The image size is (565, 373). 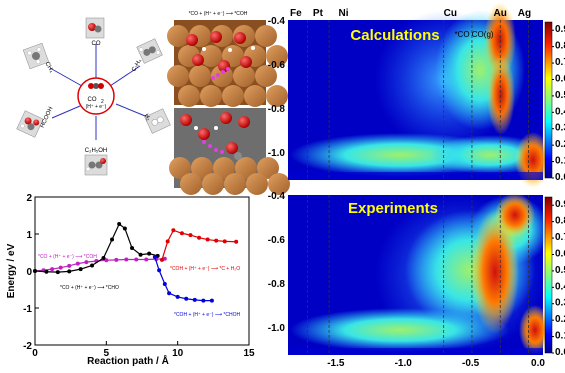 What do you see at coordinates (11, 270) in the screenshot?
I see `energy-y-axis-label: Energy / eV` at bounding box center [11, 270].